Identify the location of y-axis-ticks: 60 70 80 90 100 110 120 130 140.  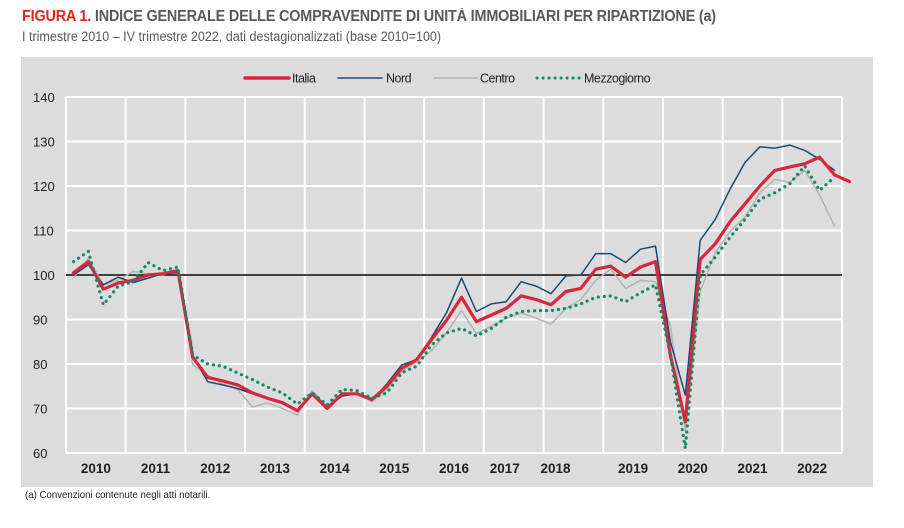
(44, 275).